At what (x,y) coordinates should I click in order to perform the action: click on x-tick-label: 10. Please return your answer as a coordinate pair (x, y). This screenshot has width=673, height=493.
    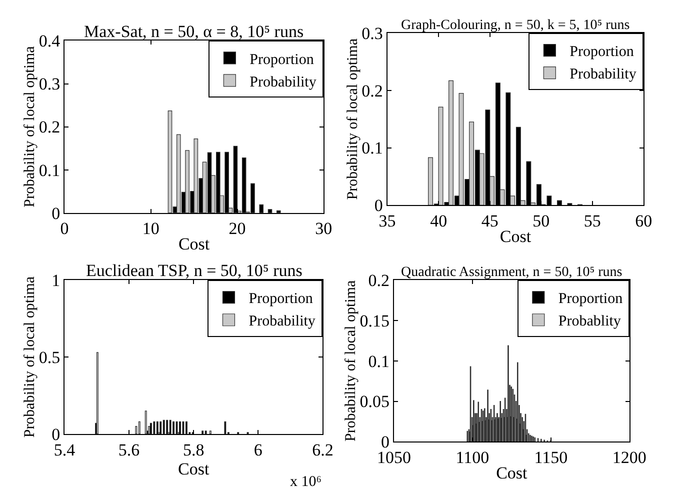
    Looking at the image, I should click on (151, 228).